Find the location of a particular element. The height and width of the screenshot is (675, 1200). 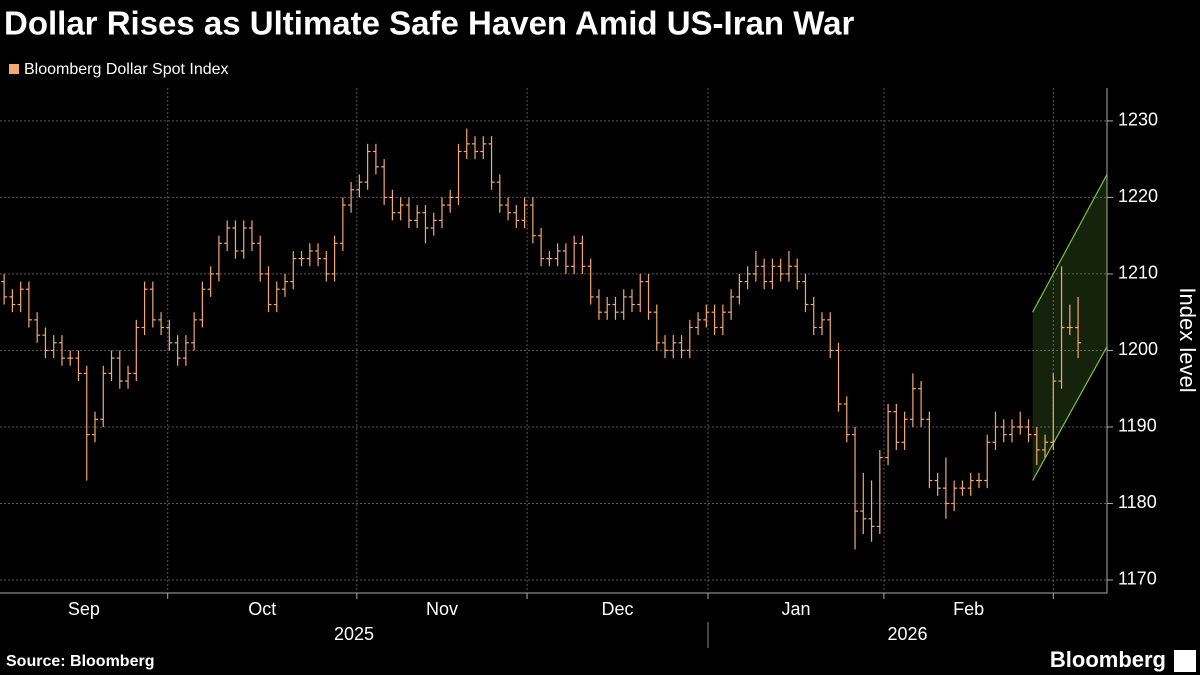

x-tick-label: Nov is located at coordinates (442, 609).